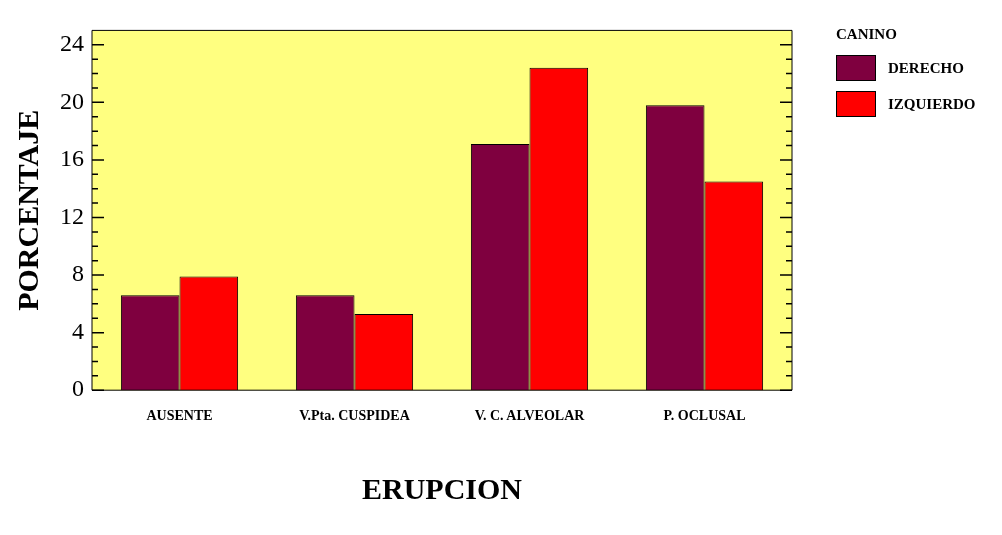  Describe the element at coordinates (530, 416) in the screenshot. I see `x-tick-label: V. C. ALVEOLAR` at that location.